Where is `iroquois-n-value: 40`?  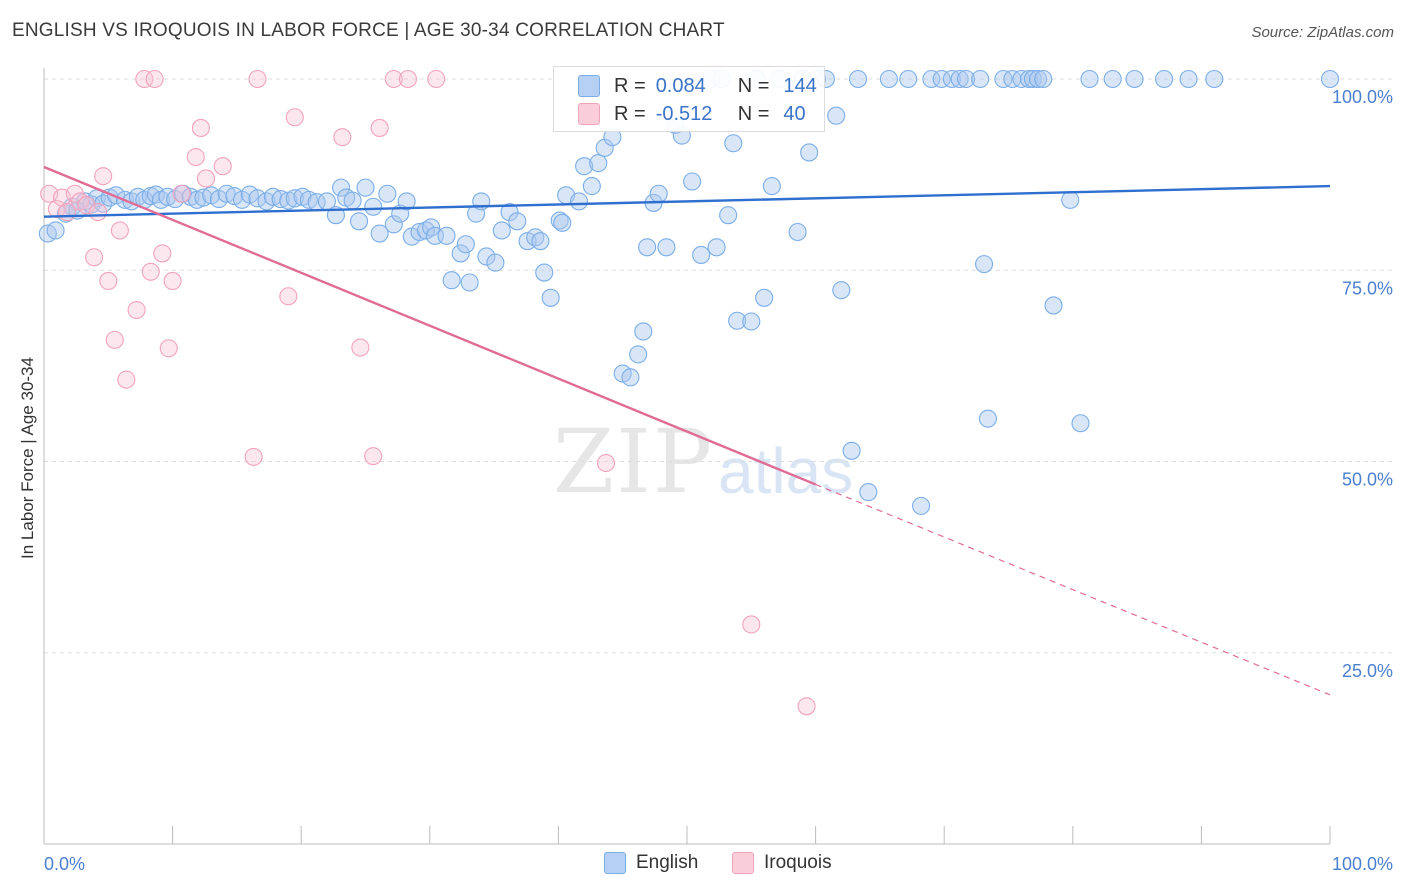
iroquois-n-value: 40 is located at coordinates (794, 113).